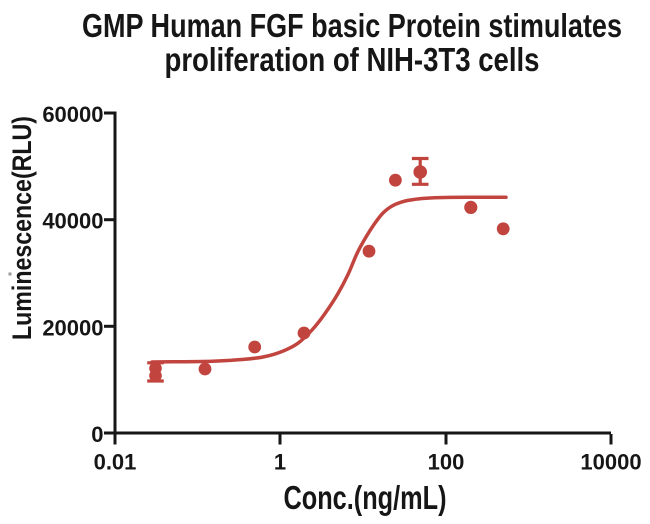 The image size is (650, 524). Describe the element at coordinates (72, 114) in the screenshot. I see `svg-text: 60000` at that location.